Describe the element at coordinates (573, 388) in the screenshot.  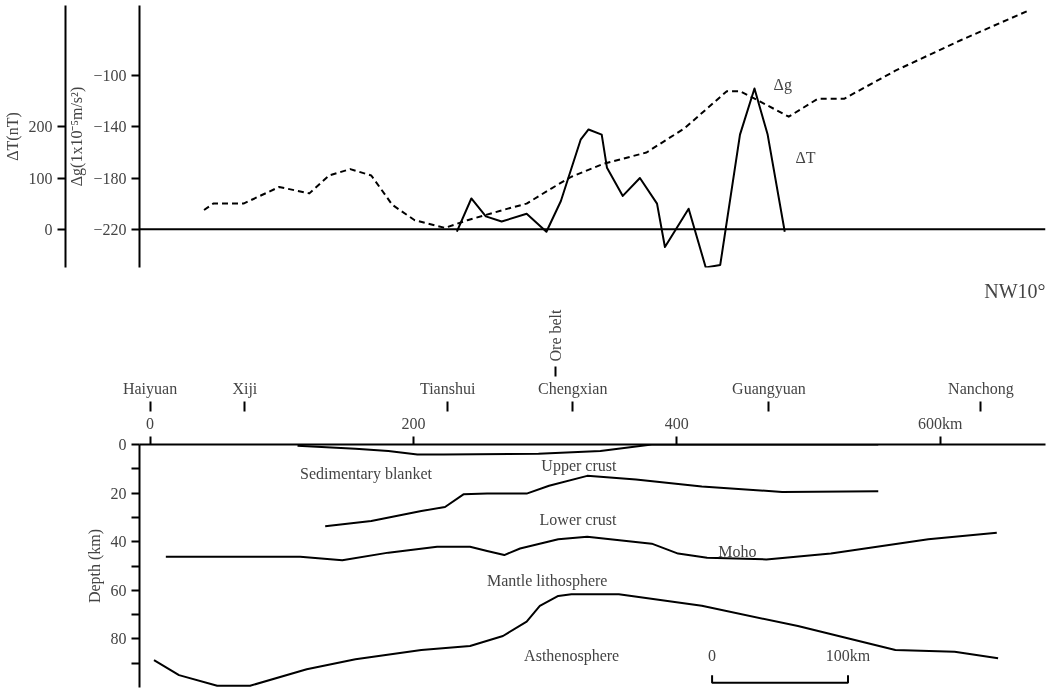
I see `ref-line-label: Chengxian` at that location.